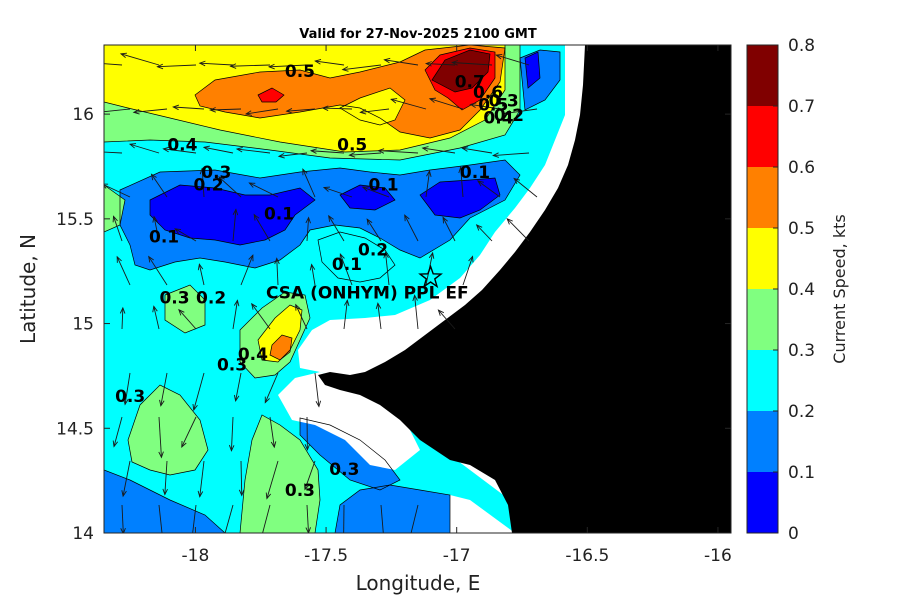  Describe the element at coordinates (801, 473) in the screenshot. I see `colorbar-tick-label: 0.1` at that location.